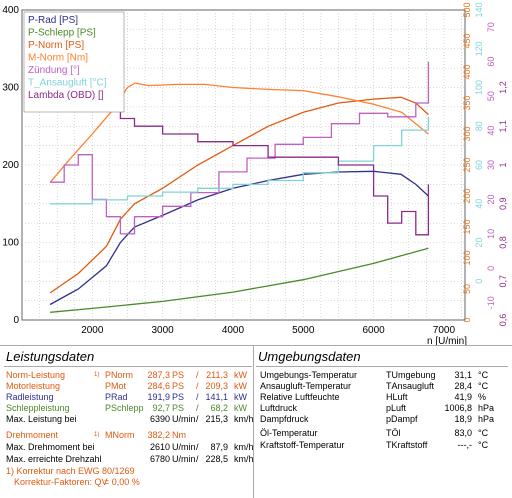  Describe the element at coordinates (465, 445) in the screenshot. I see `ambient-value: ---,-` at that location.